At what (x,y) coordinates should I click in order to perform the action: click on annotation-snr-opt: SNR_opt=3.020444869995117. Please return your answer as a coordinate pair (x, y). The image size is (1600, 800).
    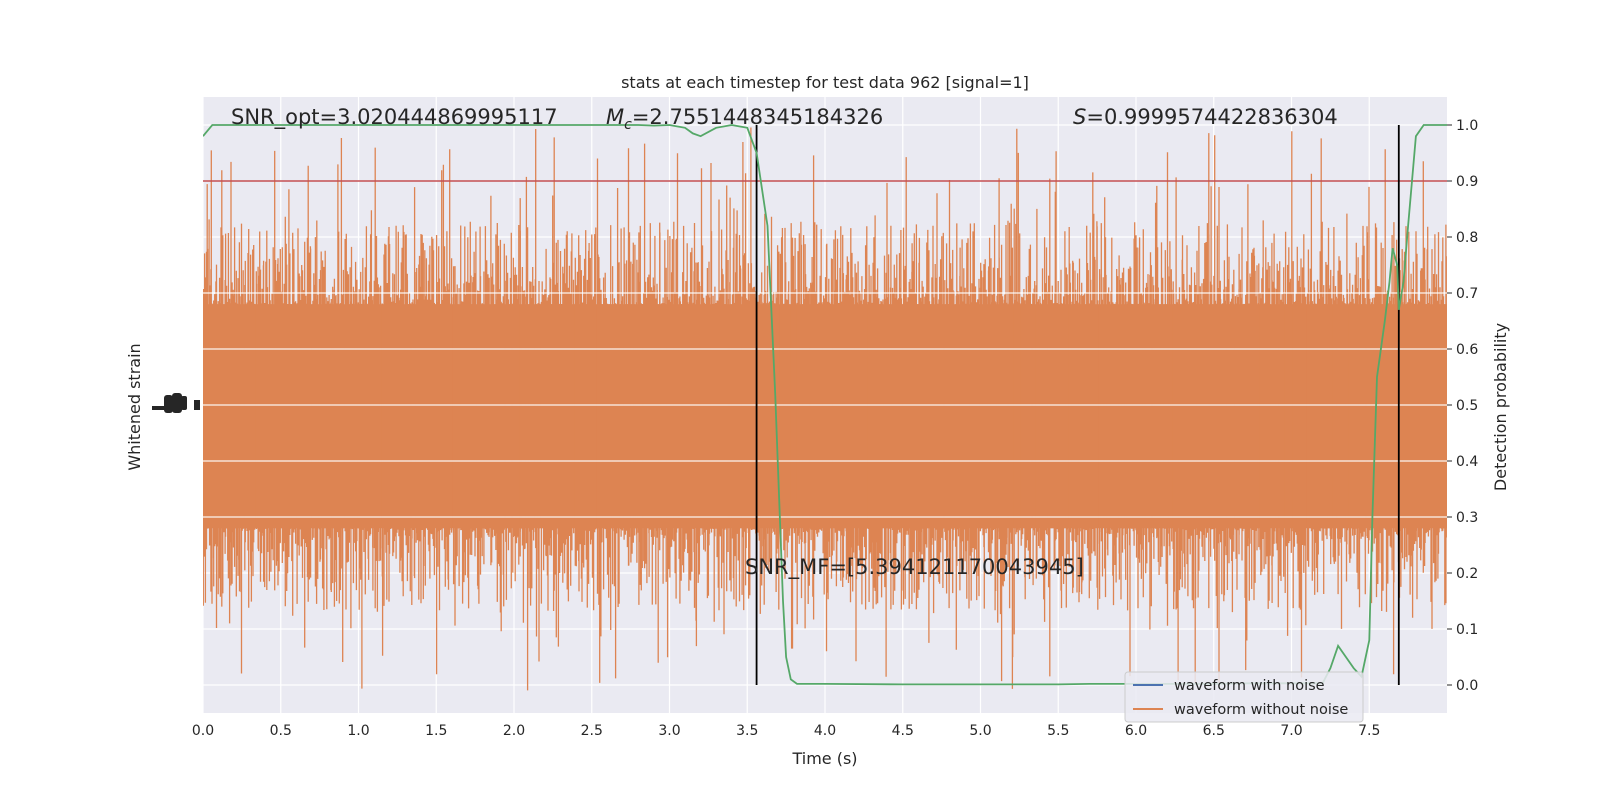
    Looking at the image, I should click on (394, 117).